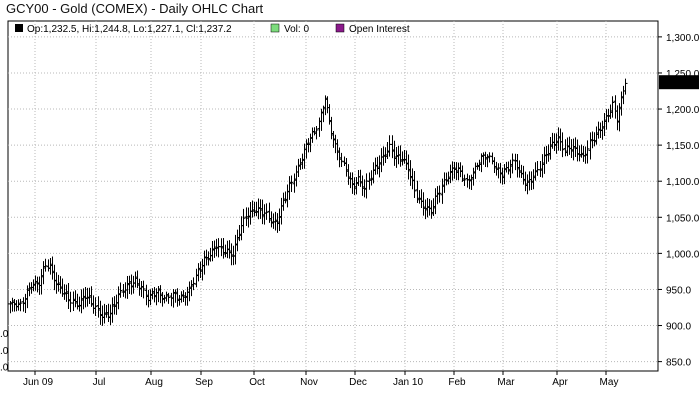 The width and height of the screenshot is (700, 411). I want to click on y-tick-label: 1,200.0, so click(683, 110).